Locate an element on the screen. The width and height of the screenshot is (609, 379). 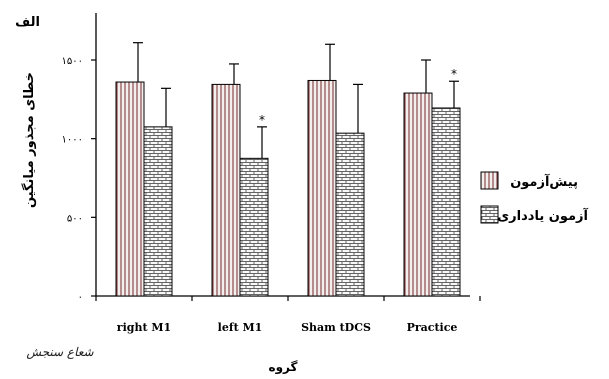
y-ticks: ۰ ۵۰۰ ۱۰۰۰ ۱۵۰۰ is located at coordinates (79, 179).